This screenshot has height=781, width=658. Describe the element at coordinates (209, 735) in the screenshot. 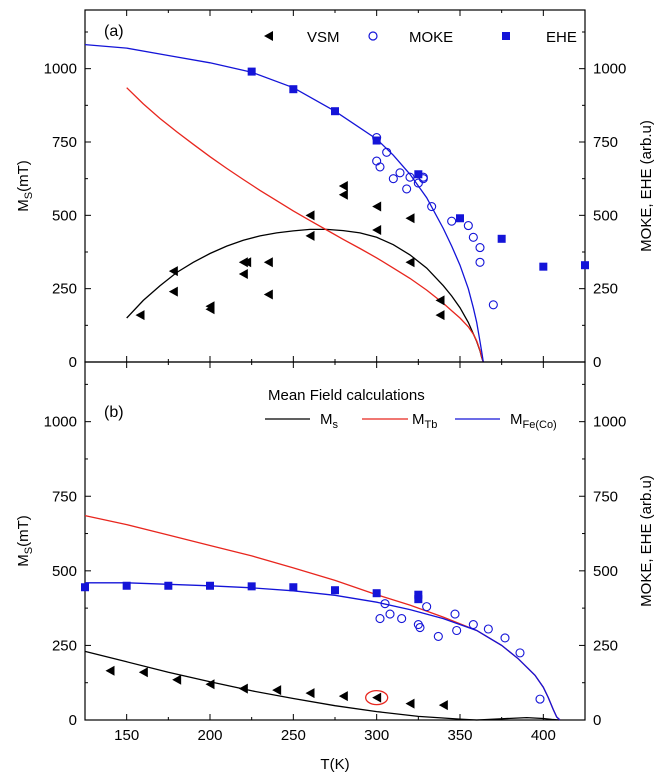

I see `x-tick-label: 200` at that location.